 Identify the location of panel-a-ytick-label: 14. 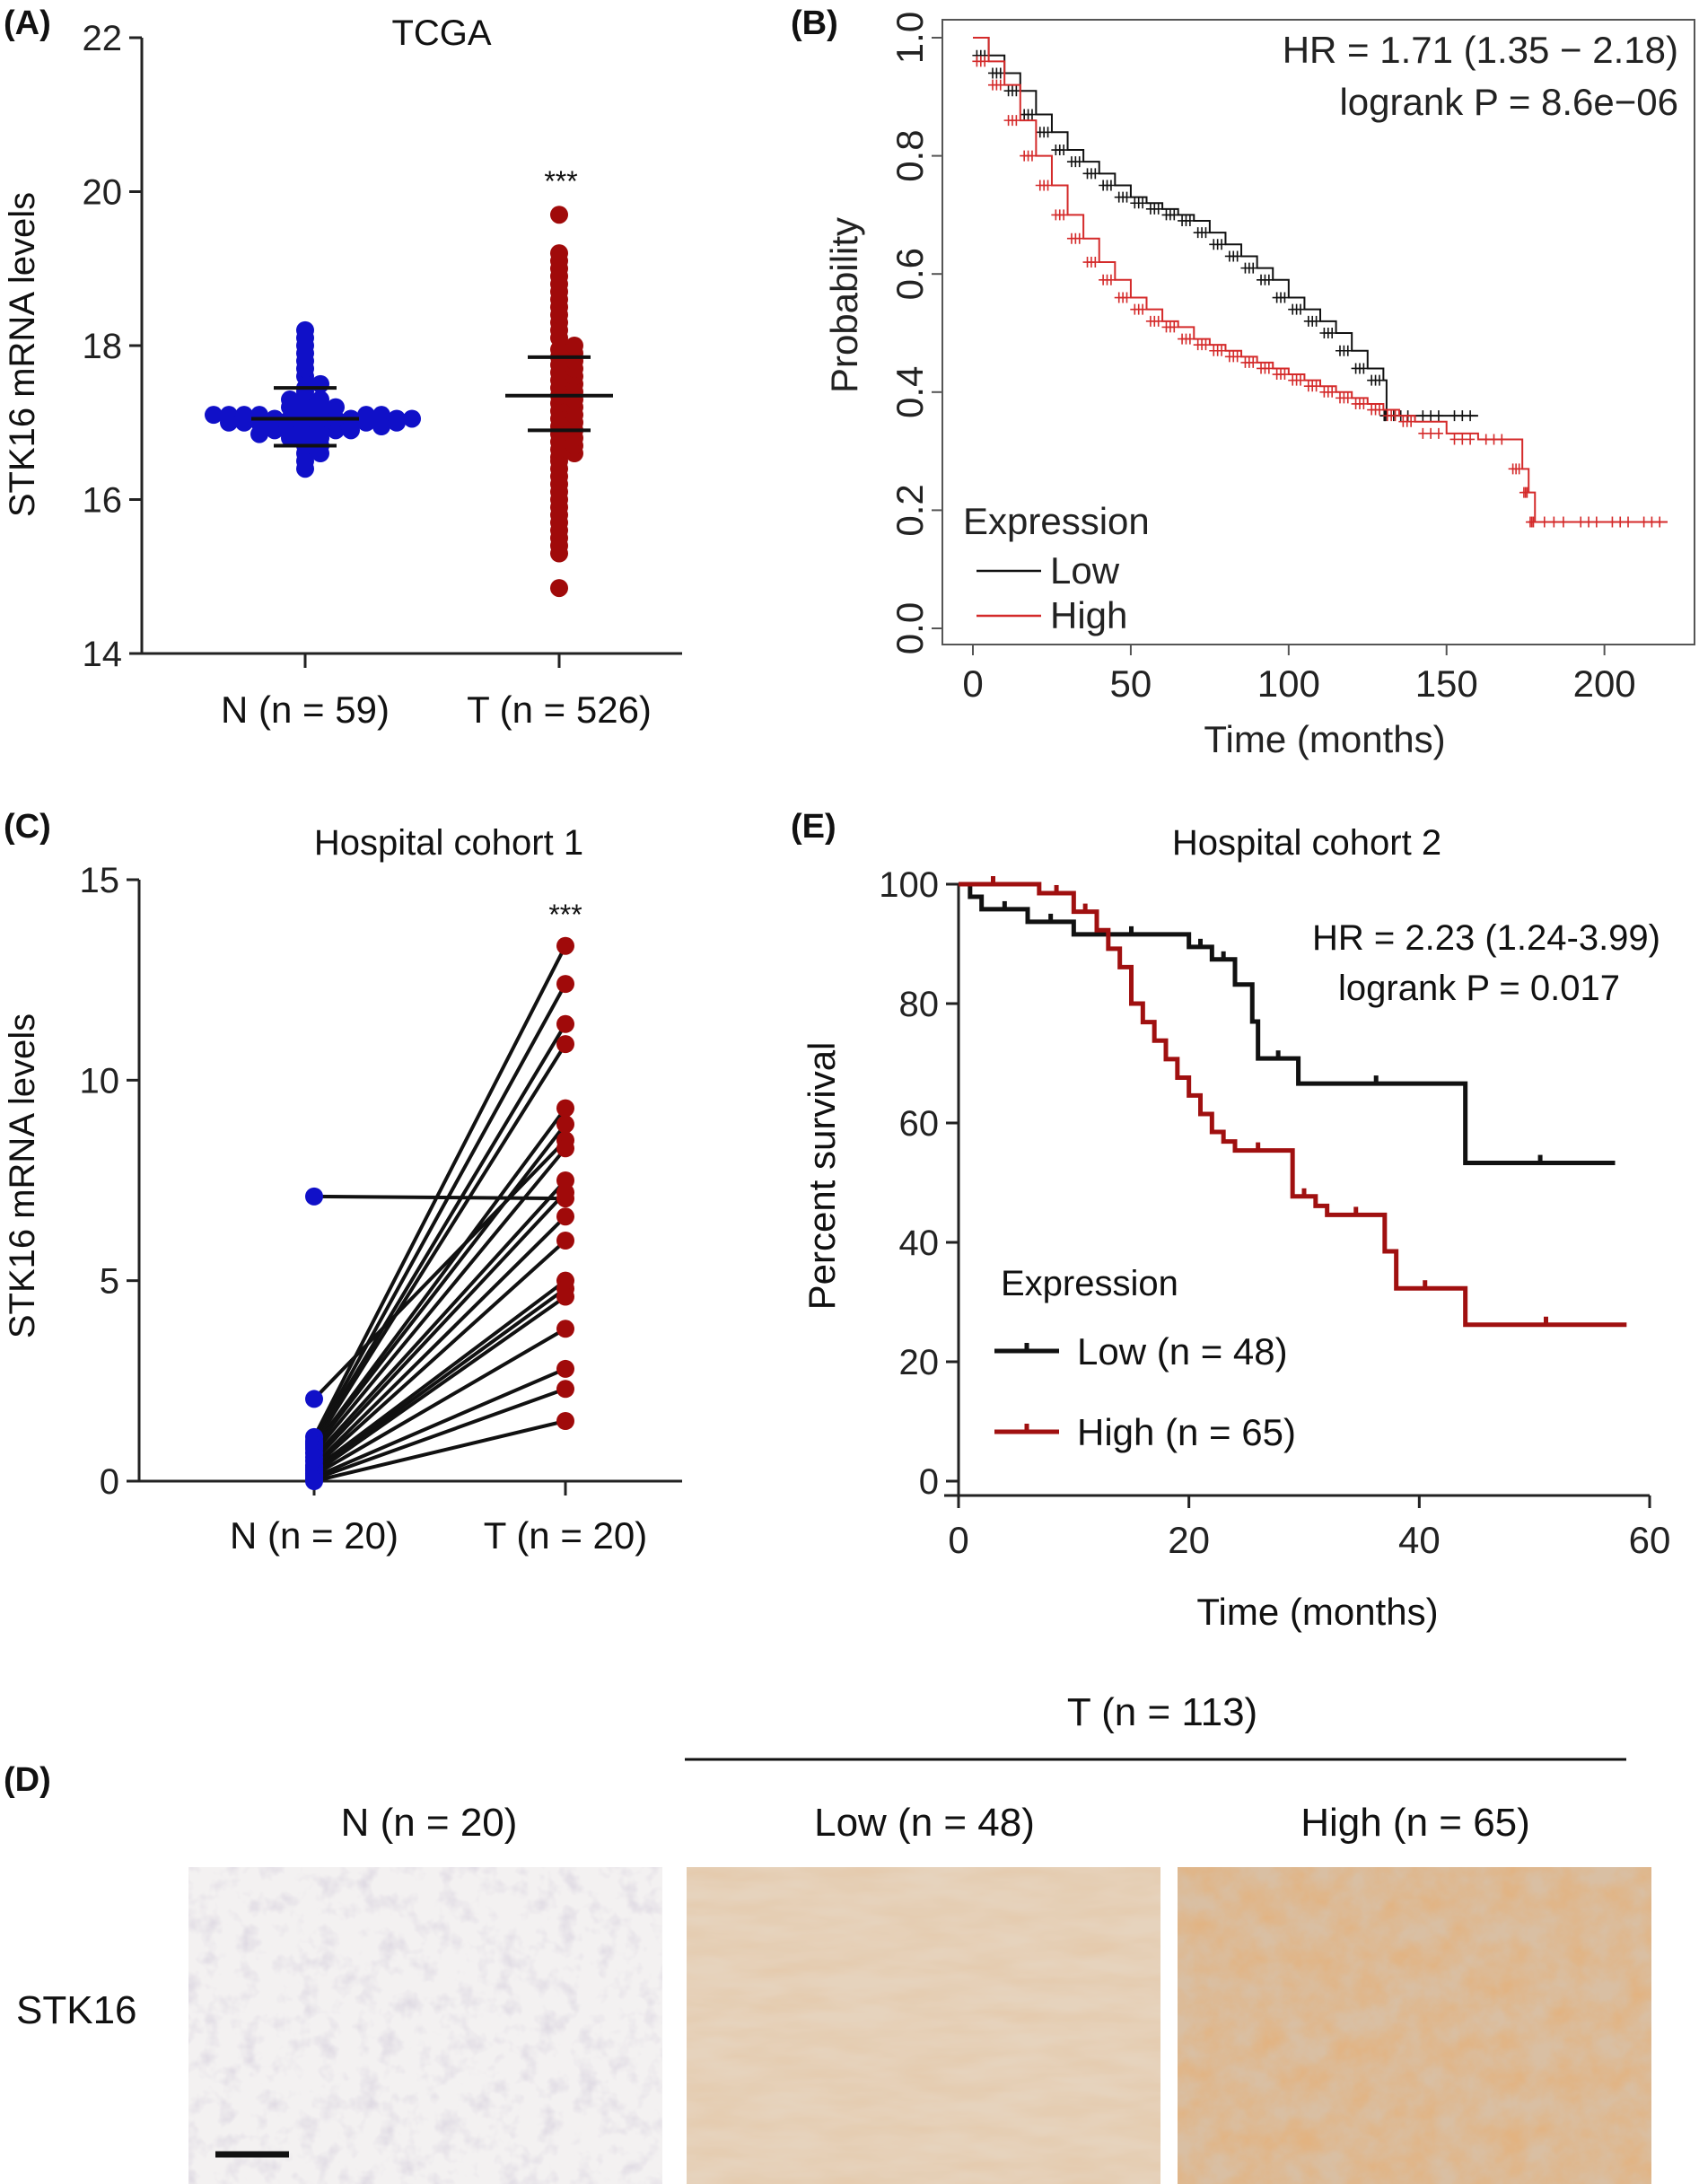
(103, 655).